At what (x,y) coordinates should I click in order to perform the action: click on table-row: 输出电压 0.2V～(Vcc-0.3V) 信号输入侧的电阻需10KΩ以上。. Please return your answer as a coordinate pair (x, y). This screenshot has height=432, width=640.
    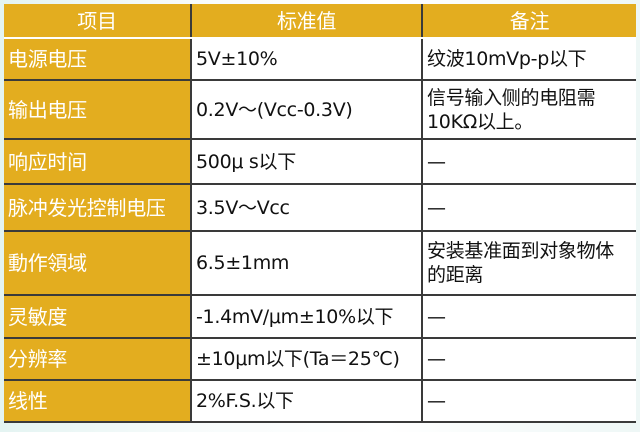
    Looking at the image, I should click on (320, 109).